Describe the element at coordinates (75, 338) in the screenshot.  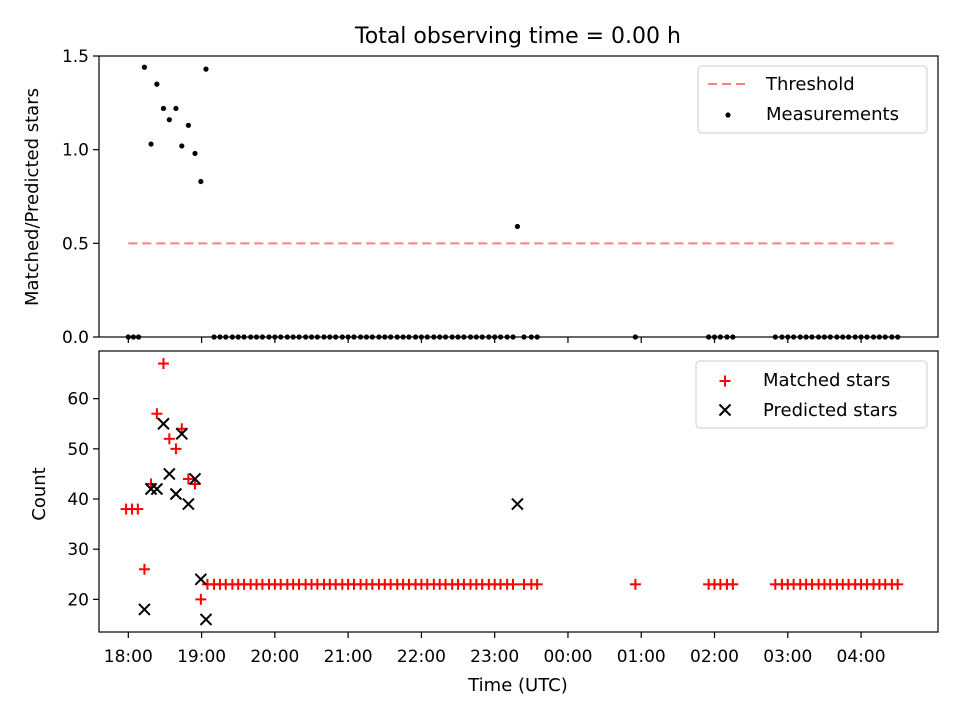
I see `ratio-y-tick-label: 0.0` at that location.